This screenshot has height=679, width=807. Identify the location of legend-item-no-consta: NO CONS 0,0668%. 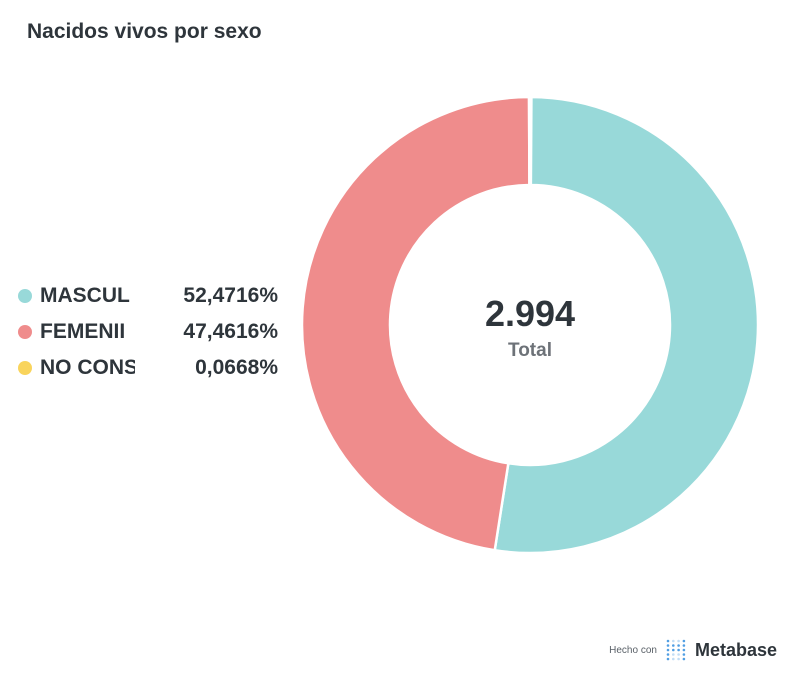
(148, 368).